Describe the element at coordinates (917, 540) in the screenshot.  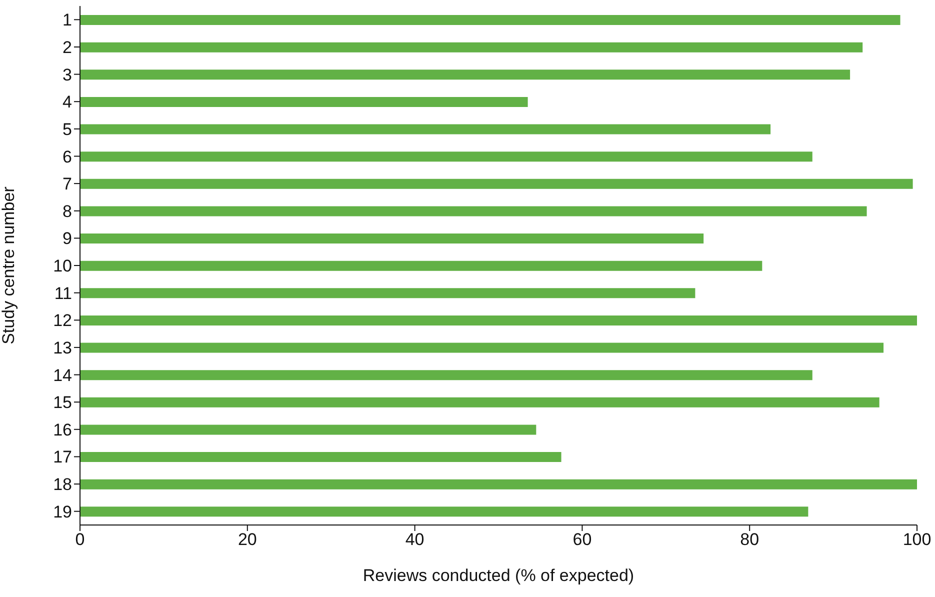
I see `x-tick-label: 100` at that location.